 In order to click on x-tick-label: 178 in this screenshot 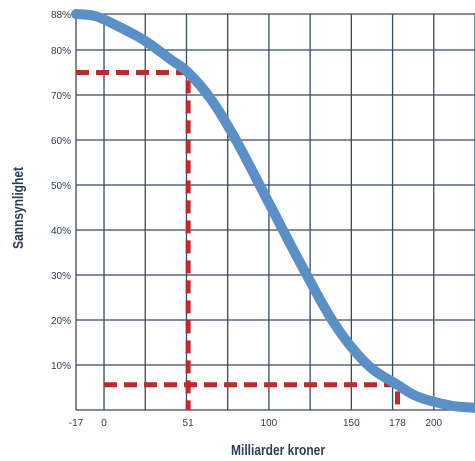, I will do `click(397, 423)`.